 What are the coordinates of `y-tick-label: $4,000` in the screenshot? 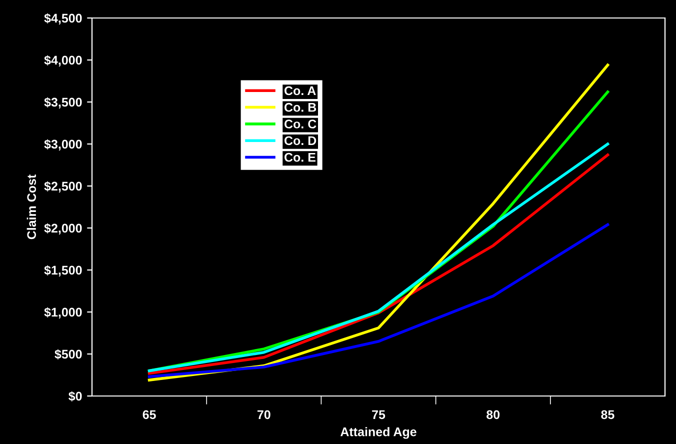 It's located at (63, 60).